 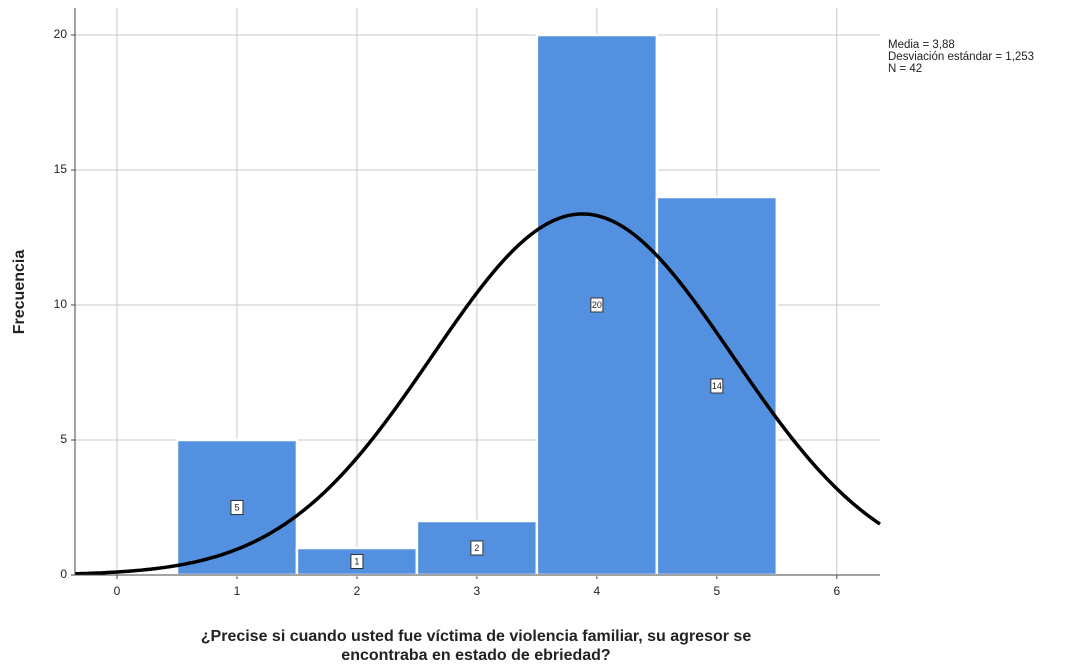 I want to click on data-label: 20, so click(x=597, y=305).